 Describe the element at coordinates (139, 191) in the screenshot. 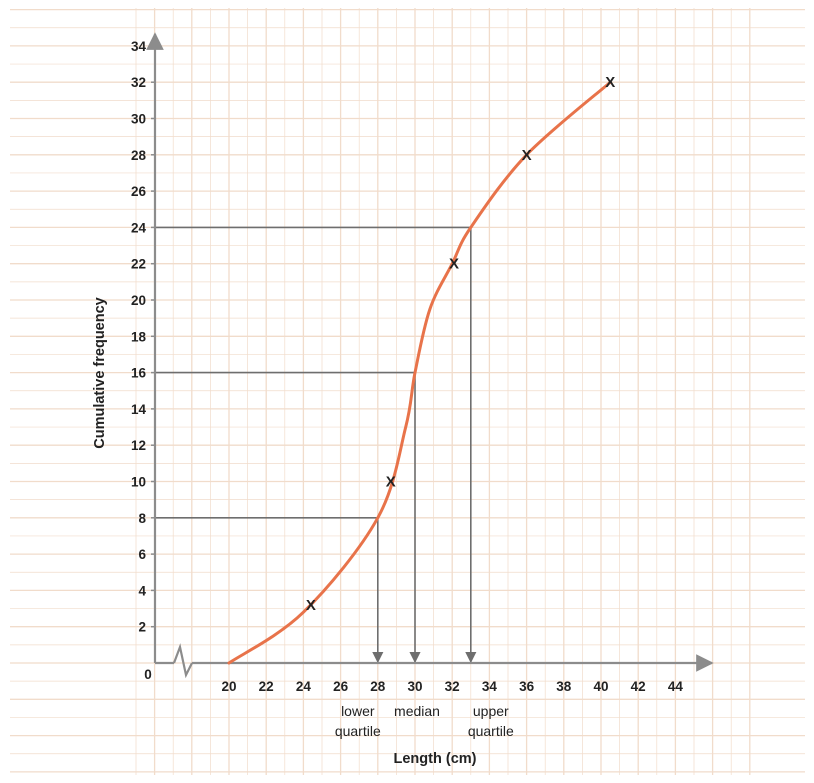

I see `y-tick-label: 26` at that location.